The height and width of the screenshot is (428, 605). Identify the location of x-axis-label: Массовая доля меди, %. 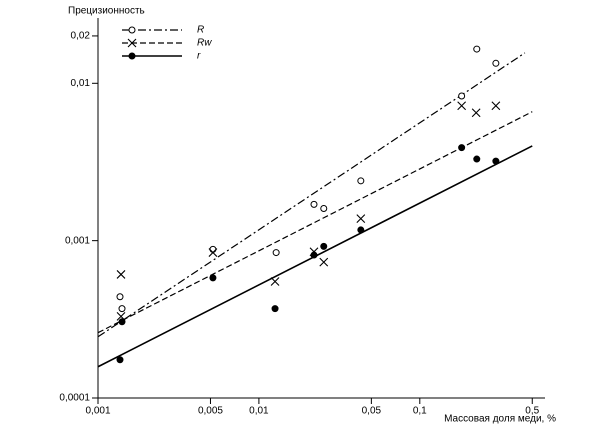
(500, 419).